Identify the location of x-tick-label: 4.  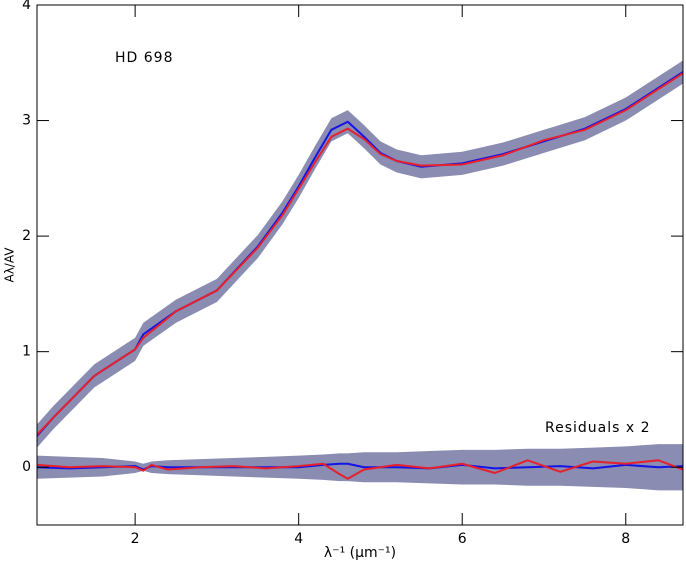
(298, 539).